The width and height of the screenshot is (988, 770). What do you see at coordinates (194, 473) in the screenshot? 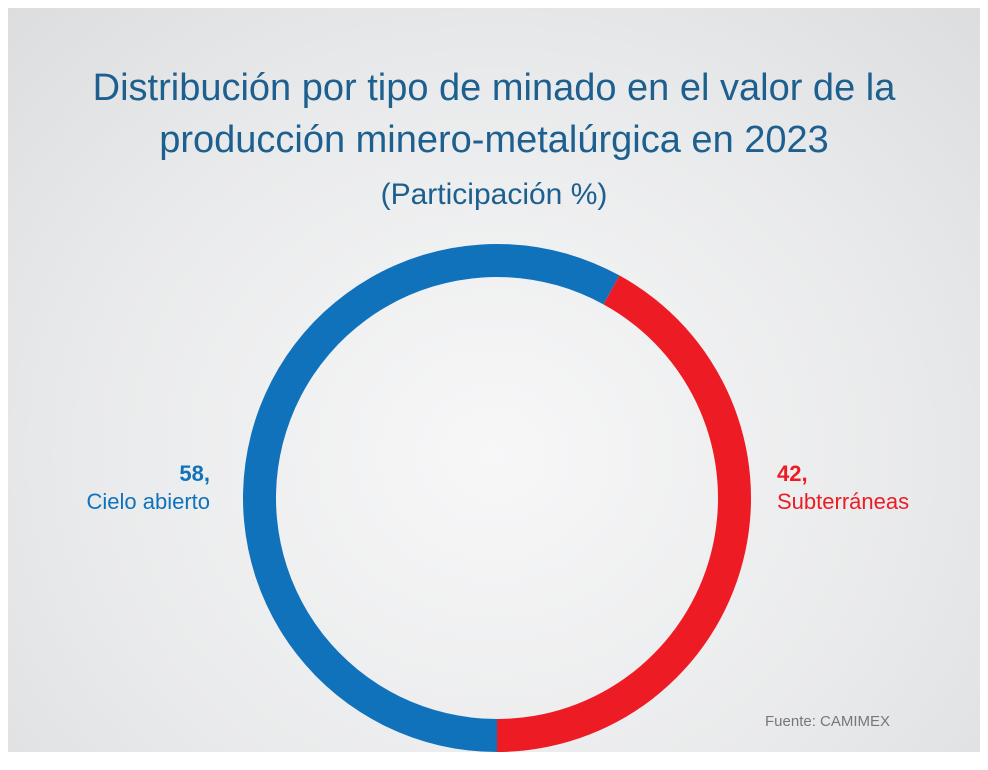
I see `data-label: 58,` at bounding box center [194, 473].